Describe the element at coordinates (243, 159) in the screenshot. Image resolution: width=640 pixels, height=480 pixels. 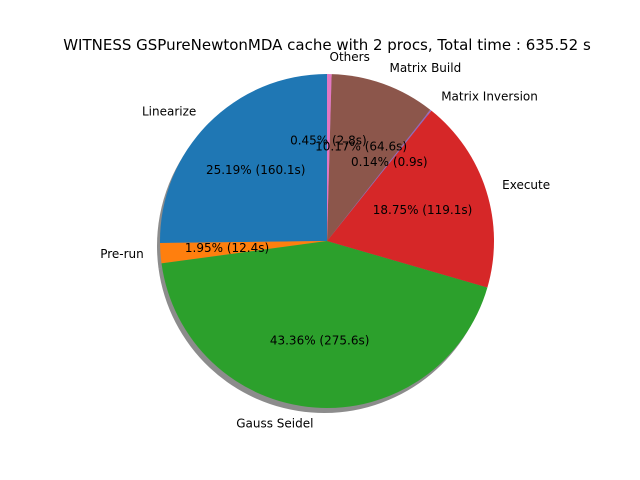
I see `slice-linearize` at that location.